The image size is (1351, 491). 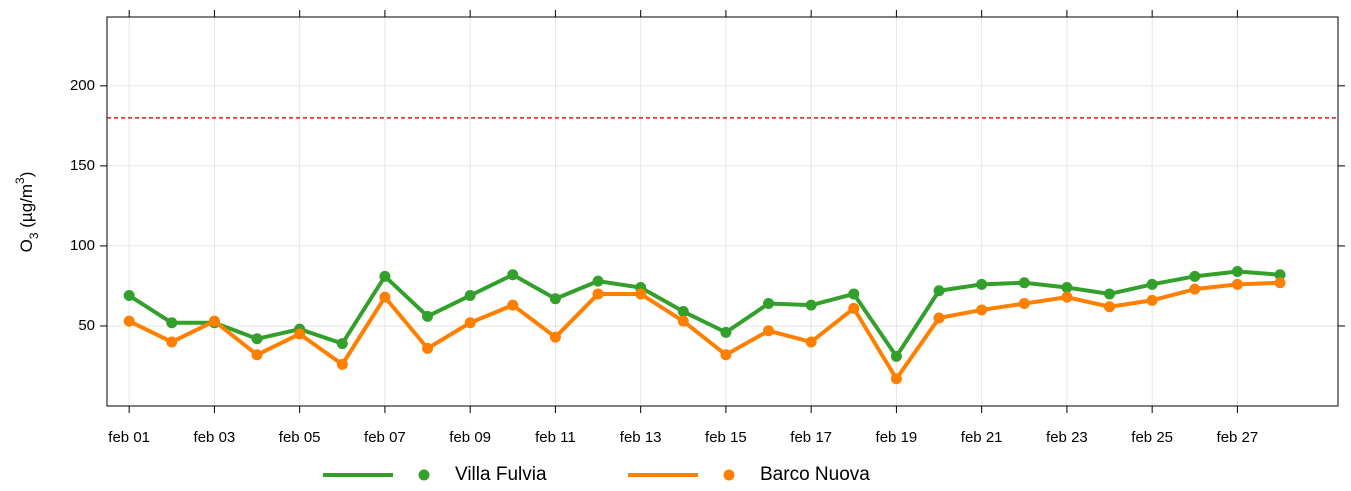 What do you see at coordinates (1152, 437) in the screenshot?
I see `x-tick-label: feb 25` at bounding box center [1152, 437].